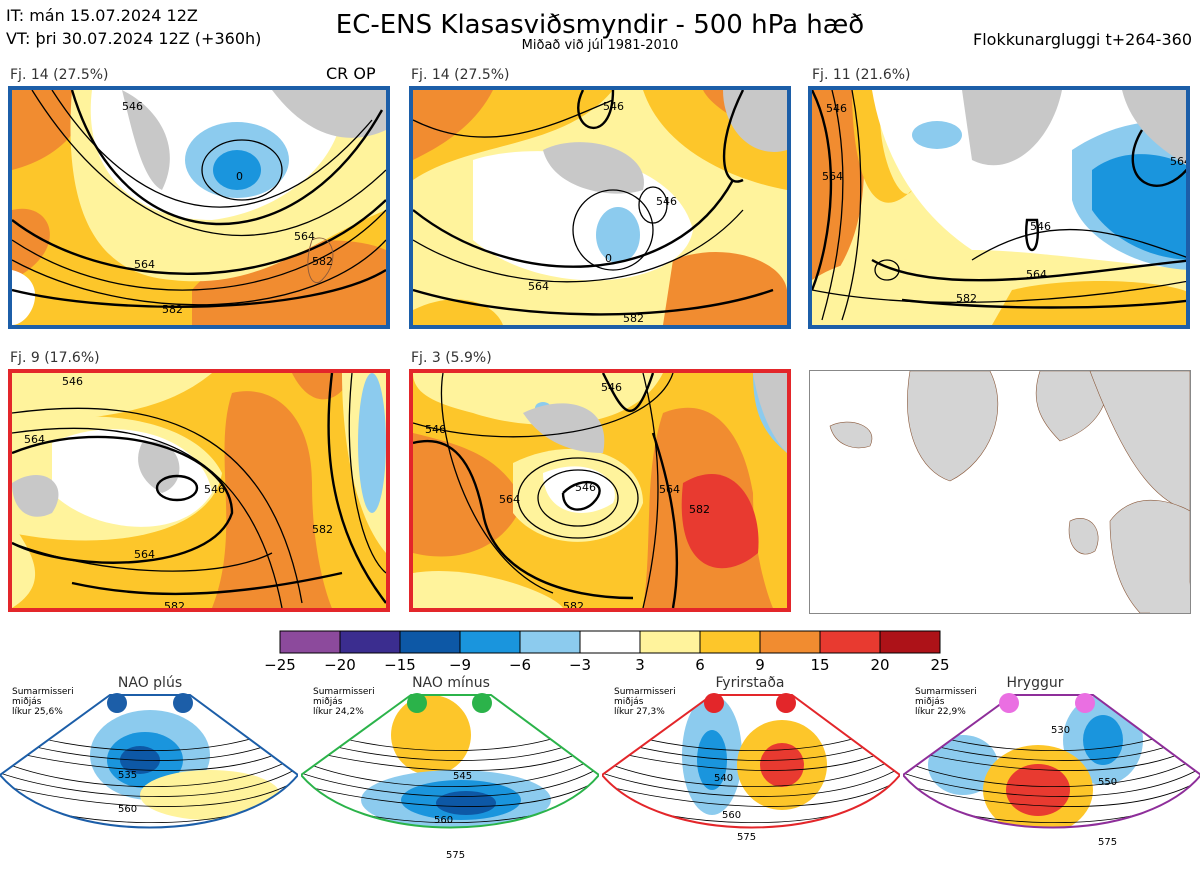 This screenshot has height=875, width=1200. What do you see at coordinates (760, 665) in the screenshot?
I see `colorbar-tick-label: 9` at bounding box center [760, 665].